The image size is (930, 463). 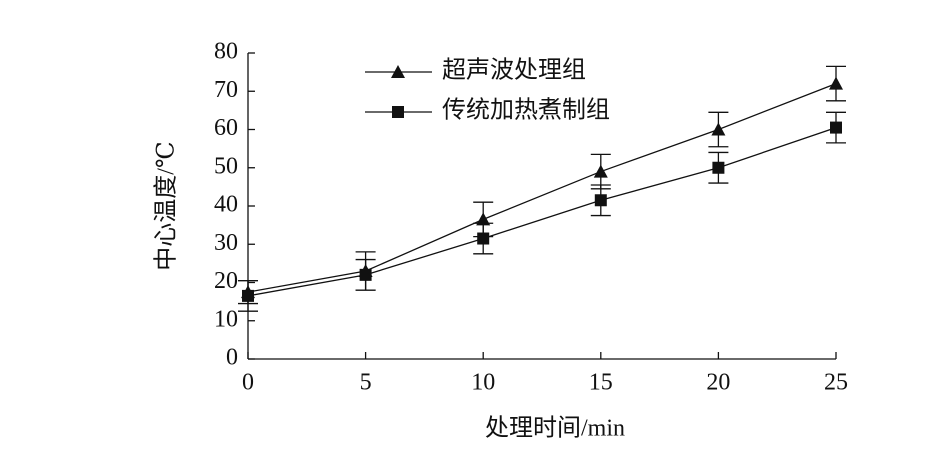 What do you see at coordinates (166, 206) in the screenshot?
I see `y-axis-label: 中心温度/℃` at bounding box center [166, 206].